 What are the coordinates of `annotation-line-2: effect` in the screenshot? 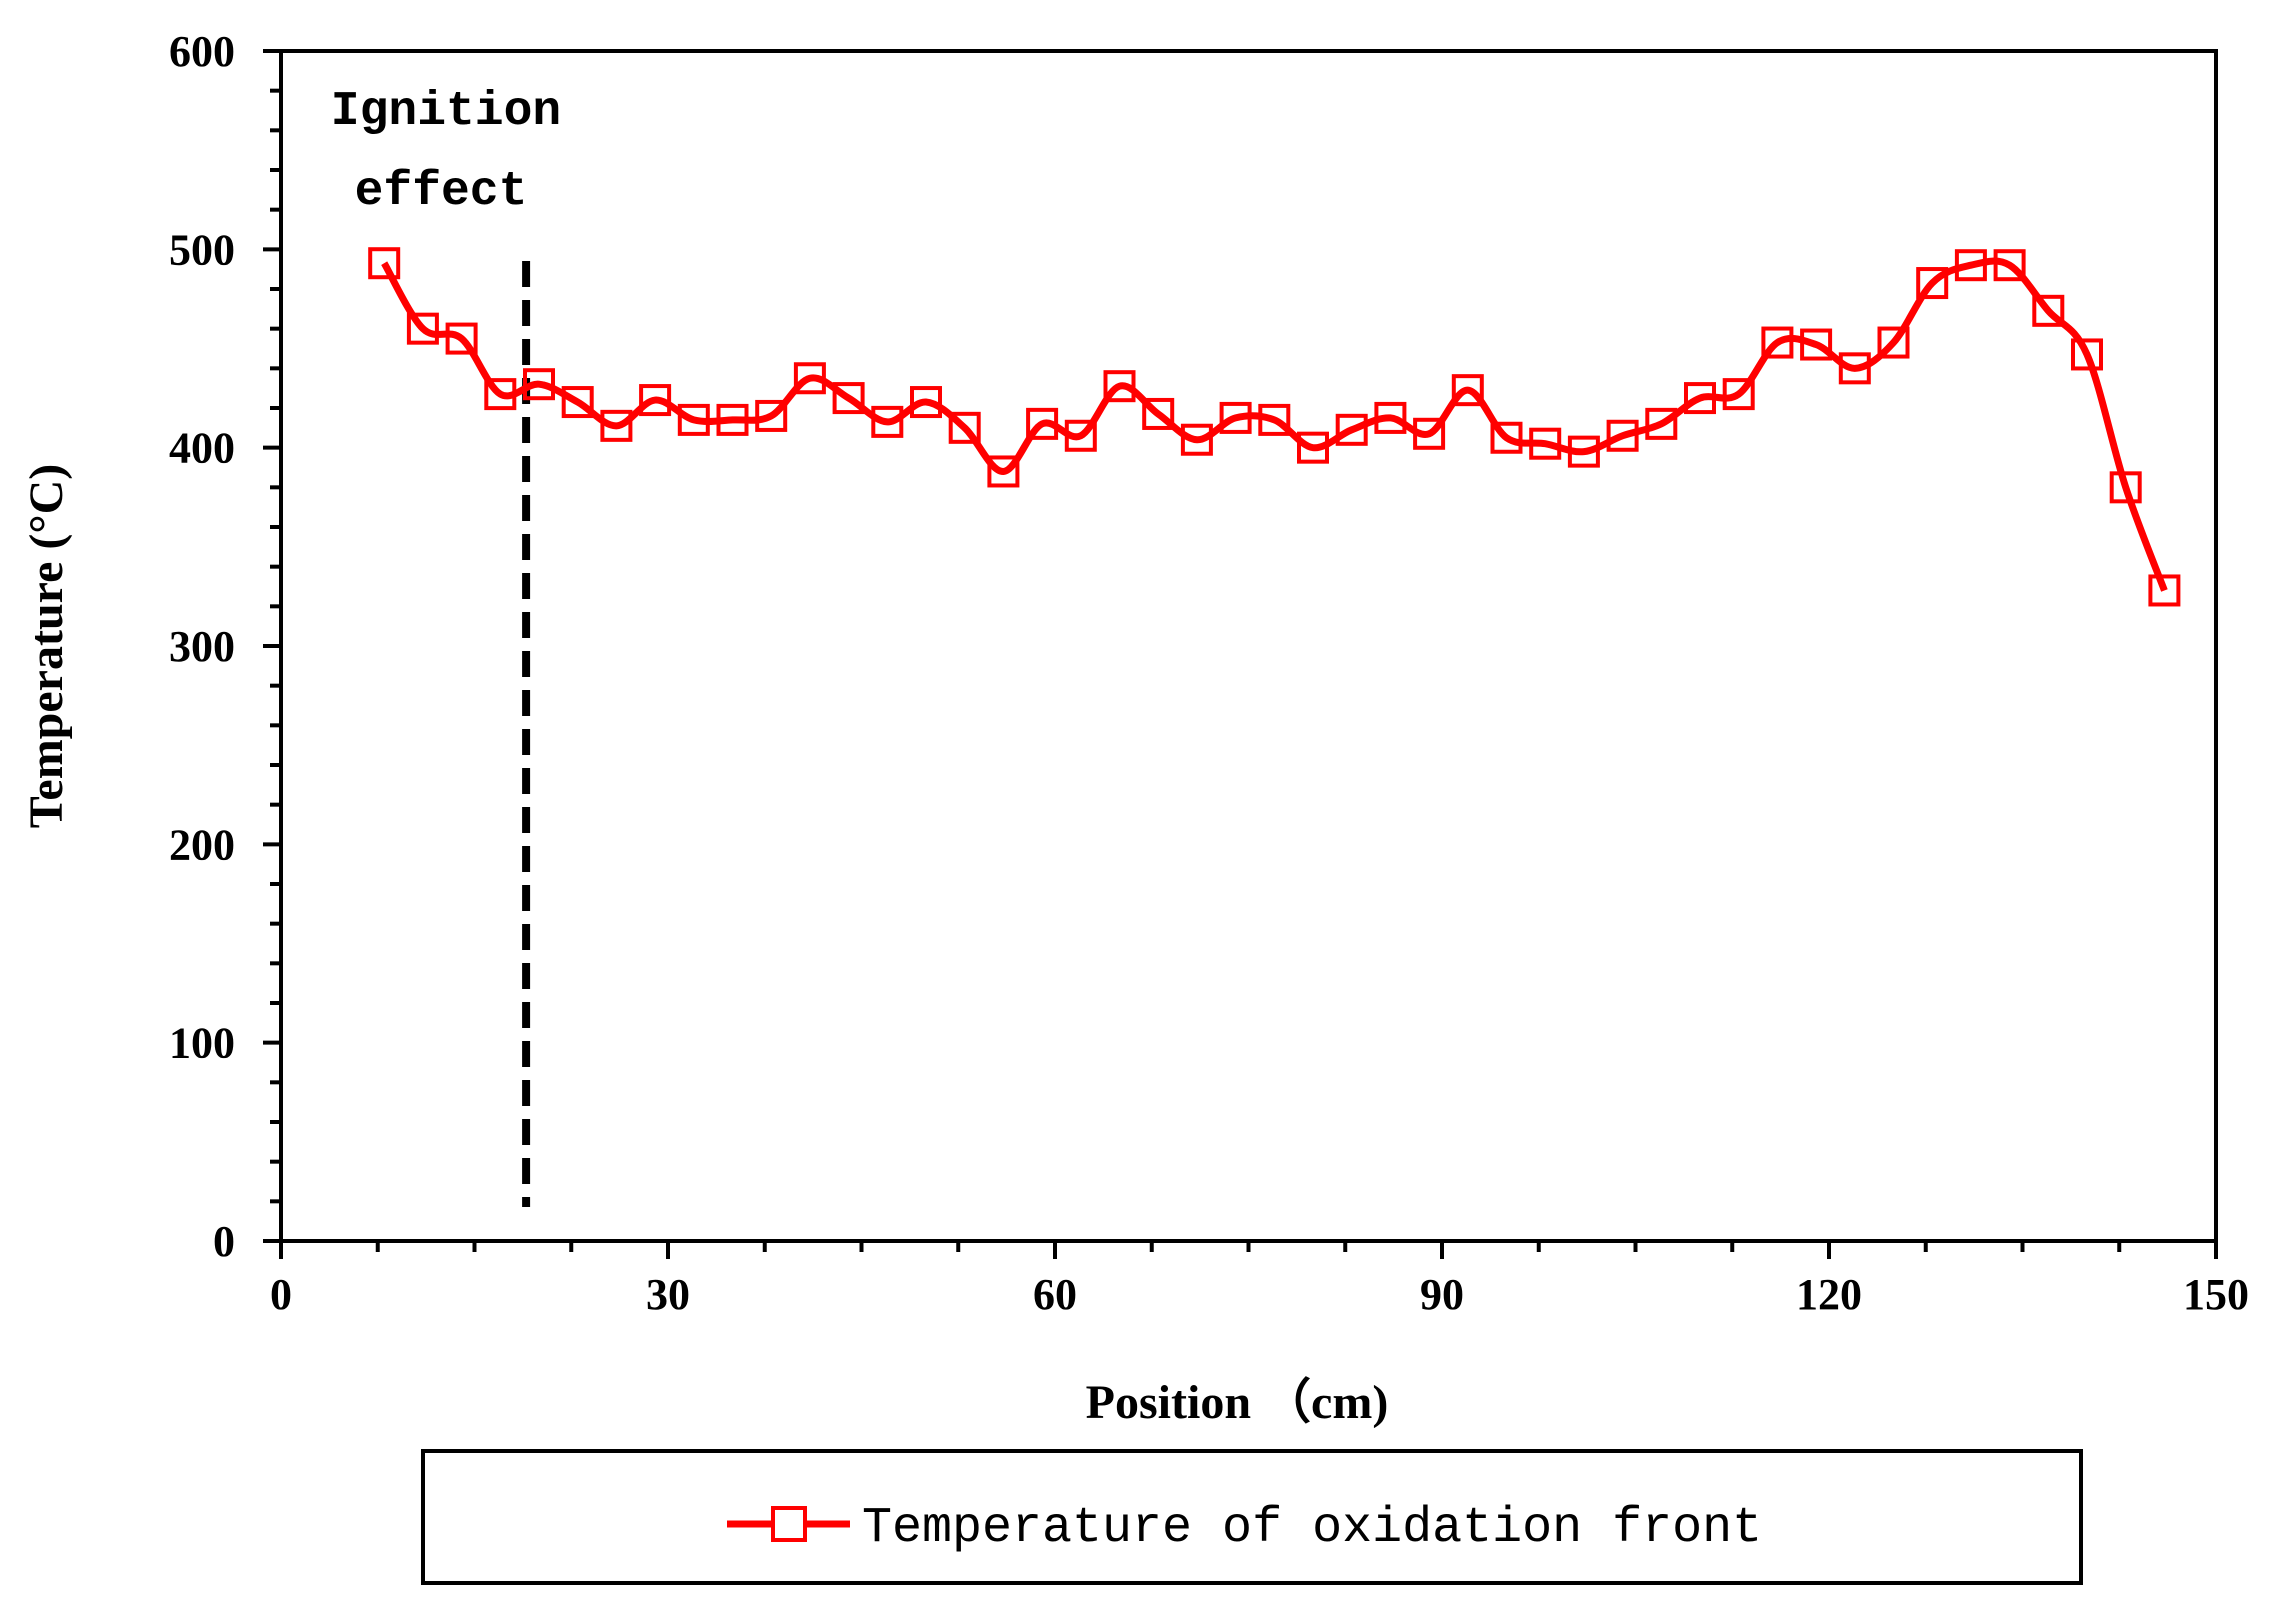 It's located at (441, 192).